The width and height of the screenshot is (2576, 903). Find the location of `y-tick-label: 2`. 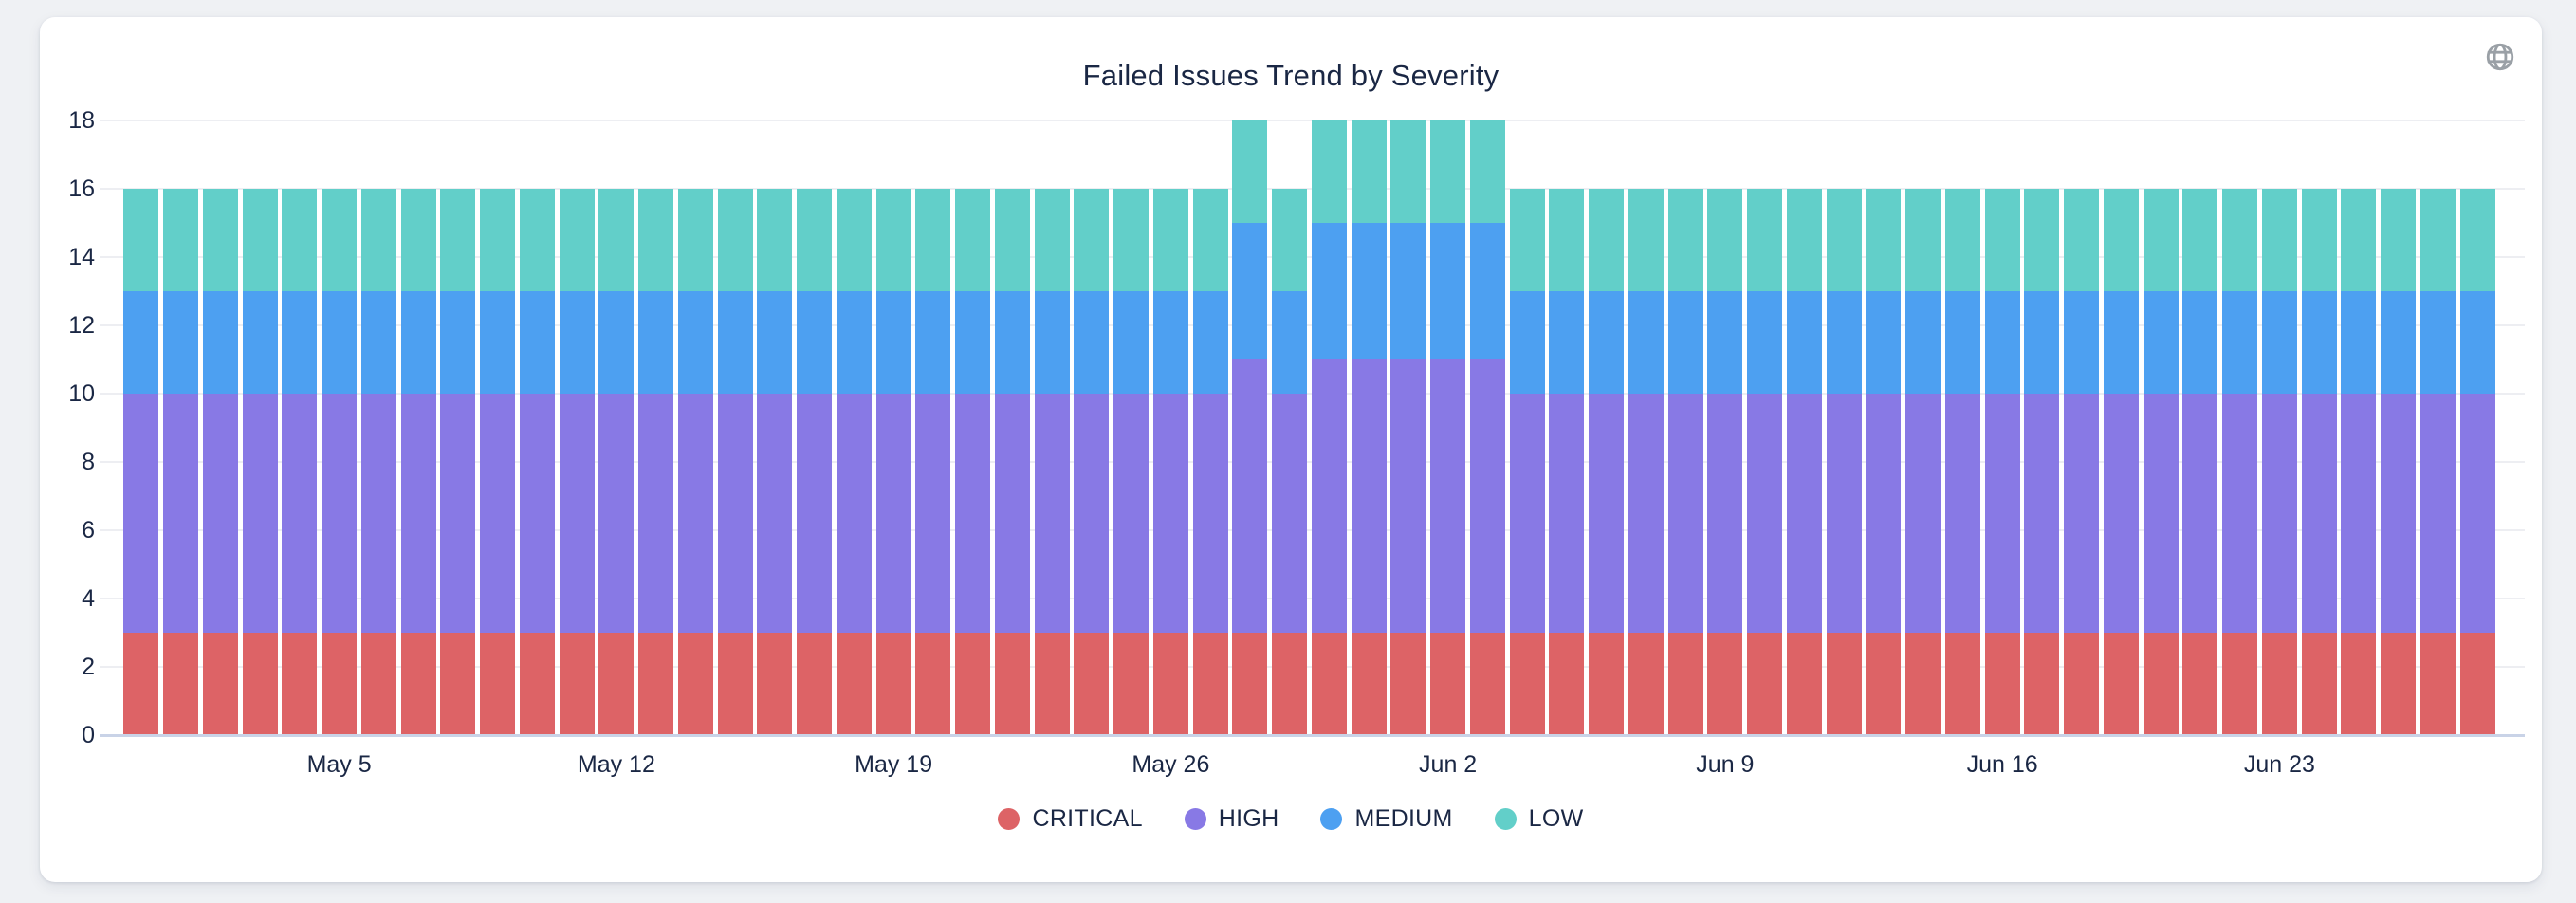

y-tick-label: 2 is located at coordinates (88, 667).